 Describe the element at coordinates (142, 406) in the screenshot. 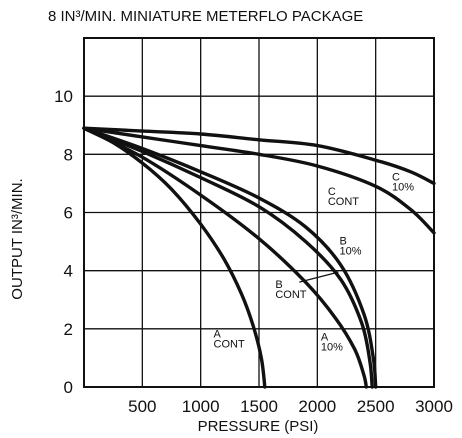

I see `x-tick-label-500: 500` at that location.